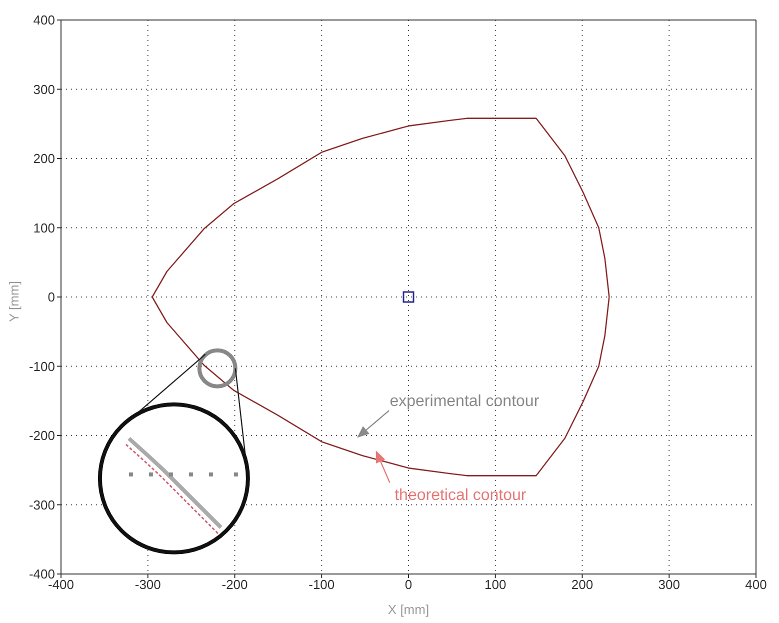 This screenshot has height=623, width=779. Describe the element at coordinates (41, 504) in the screenshot. I see `y-tick-label: -300` at that location.